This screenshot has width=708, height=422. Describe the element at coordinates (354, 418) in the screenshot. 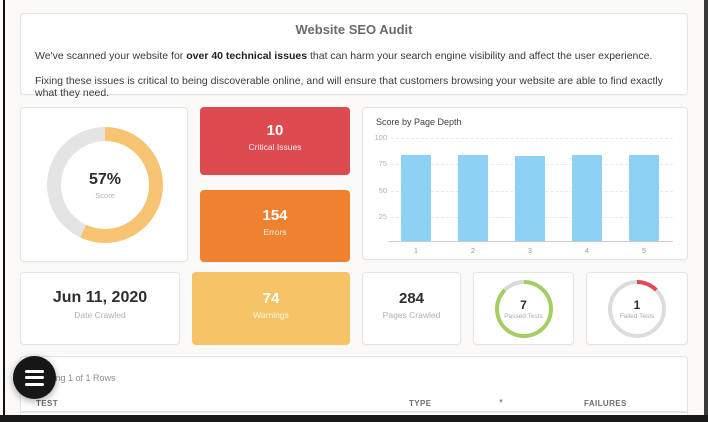

I see `window-frame-bottom` at that location.